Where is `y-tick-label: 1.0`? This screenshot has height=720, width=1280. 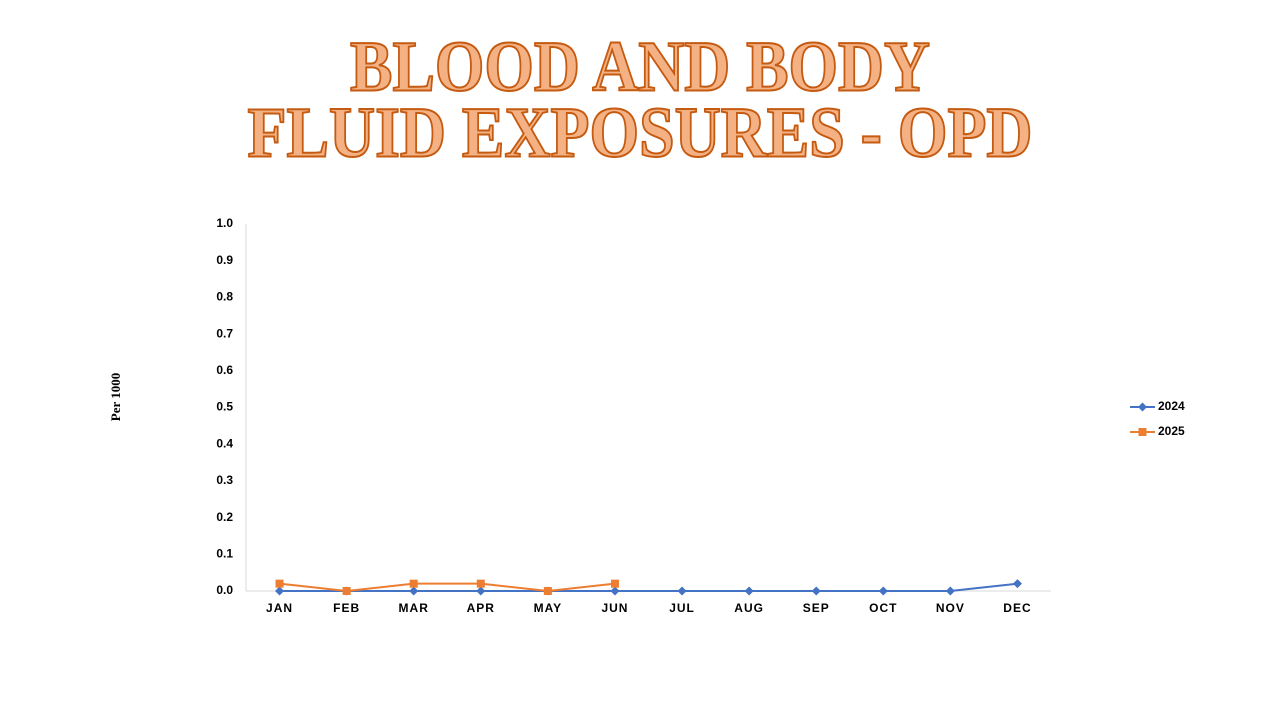
y-tick-label: 1.0 is located at coordinates (224, 223).